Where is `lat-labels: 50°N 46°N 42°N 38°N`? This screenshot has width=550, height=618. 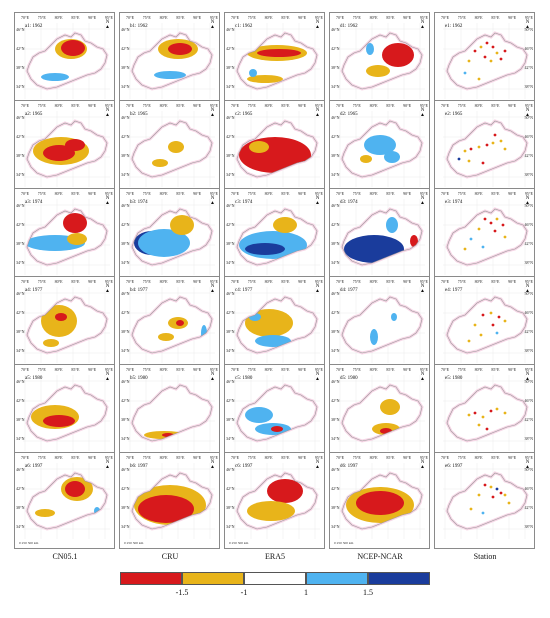 lat-labels: 50°N 46°N 42°N 38°N is located at coordinates (529, 410).